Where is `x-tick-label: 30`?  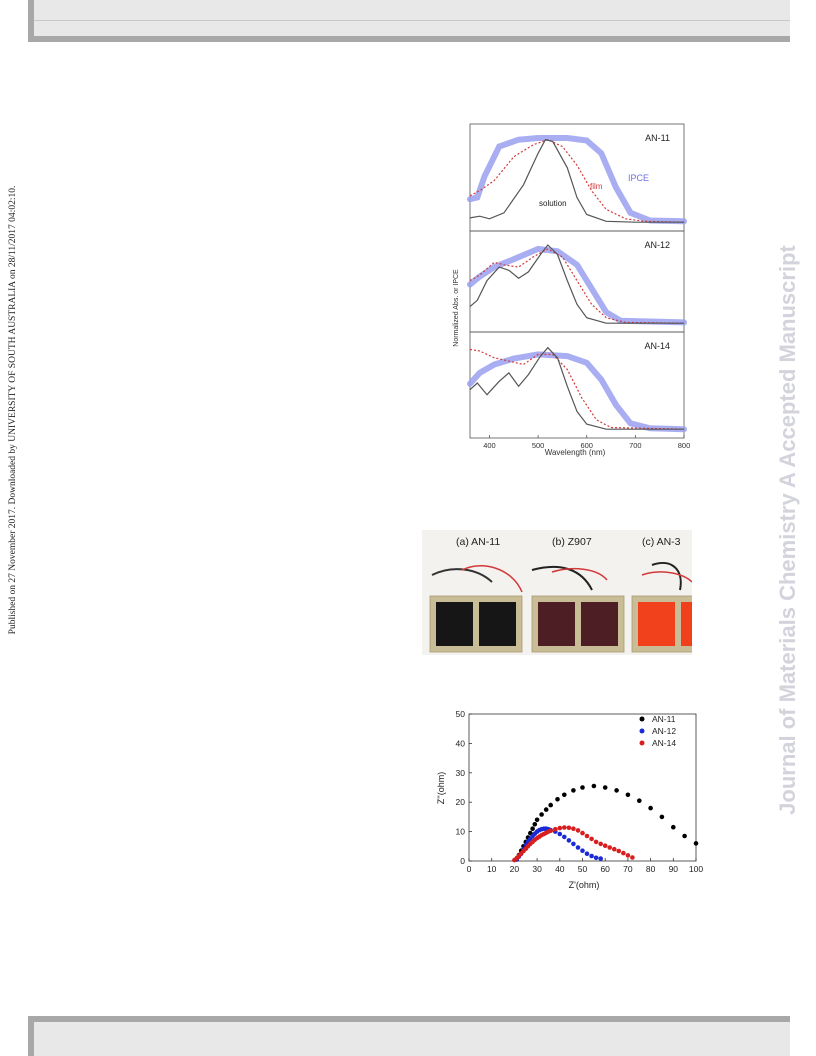 x-tick-label: 30 is located at coordinates (537, 869).